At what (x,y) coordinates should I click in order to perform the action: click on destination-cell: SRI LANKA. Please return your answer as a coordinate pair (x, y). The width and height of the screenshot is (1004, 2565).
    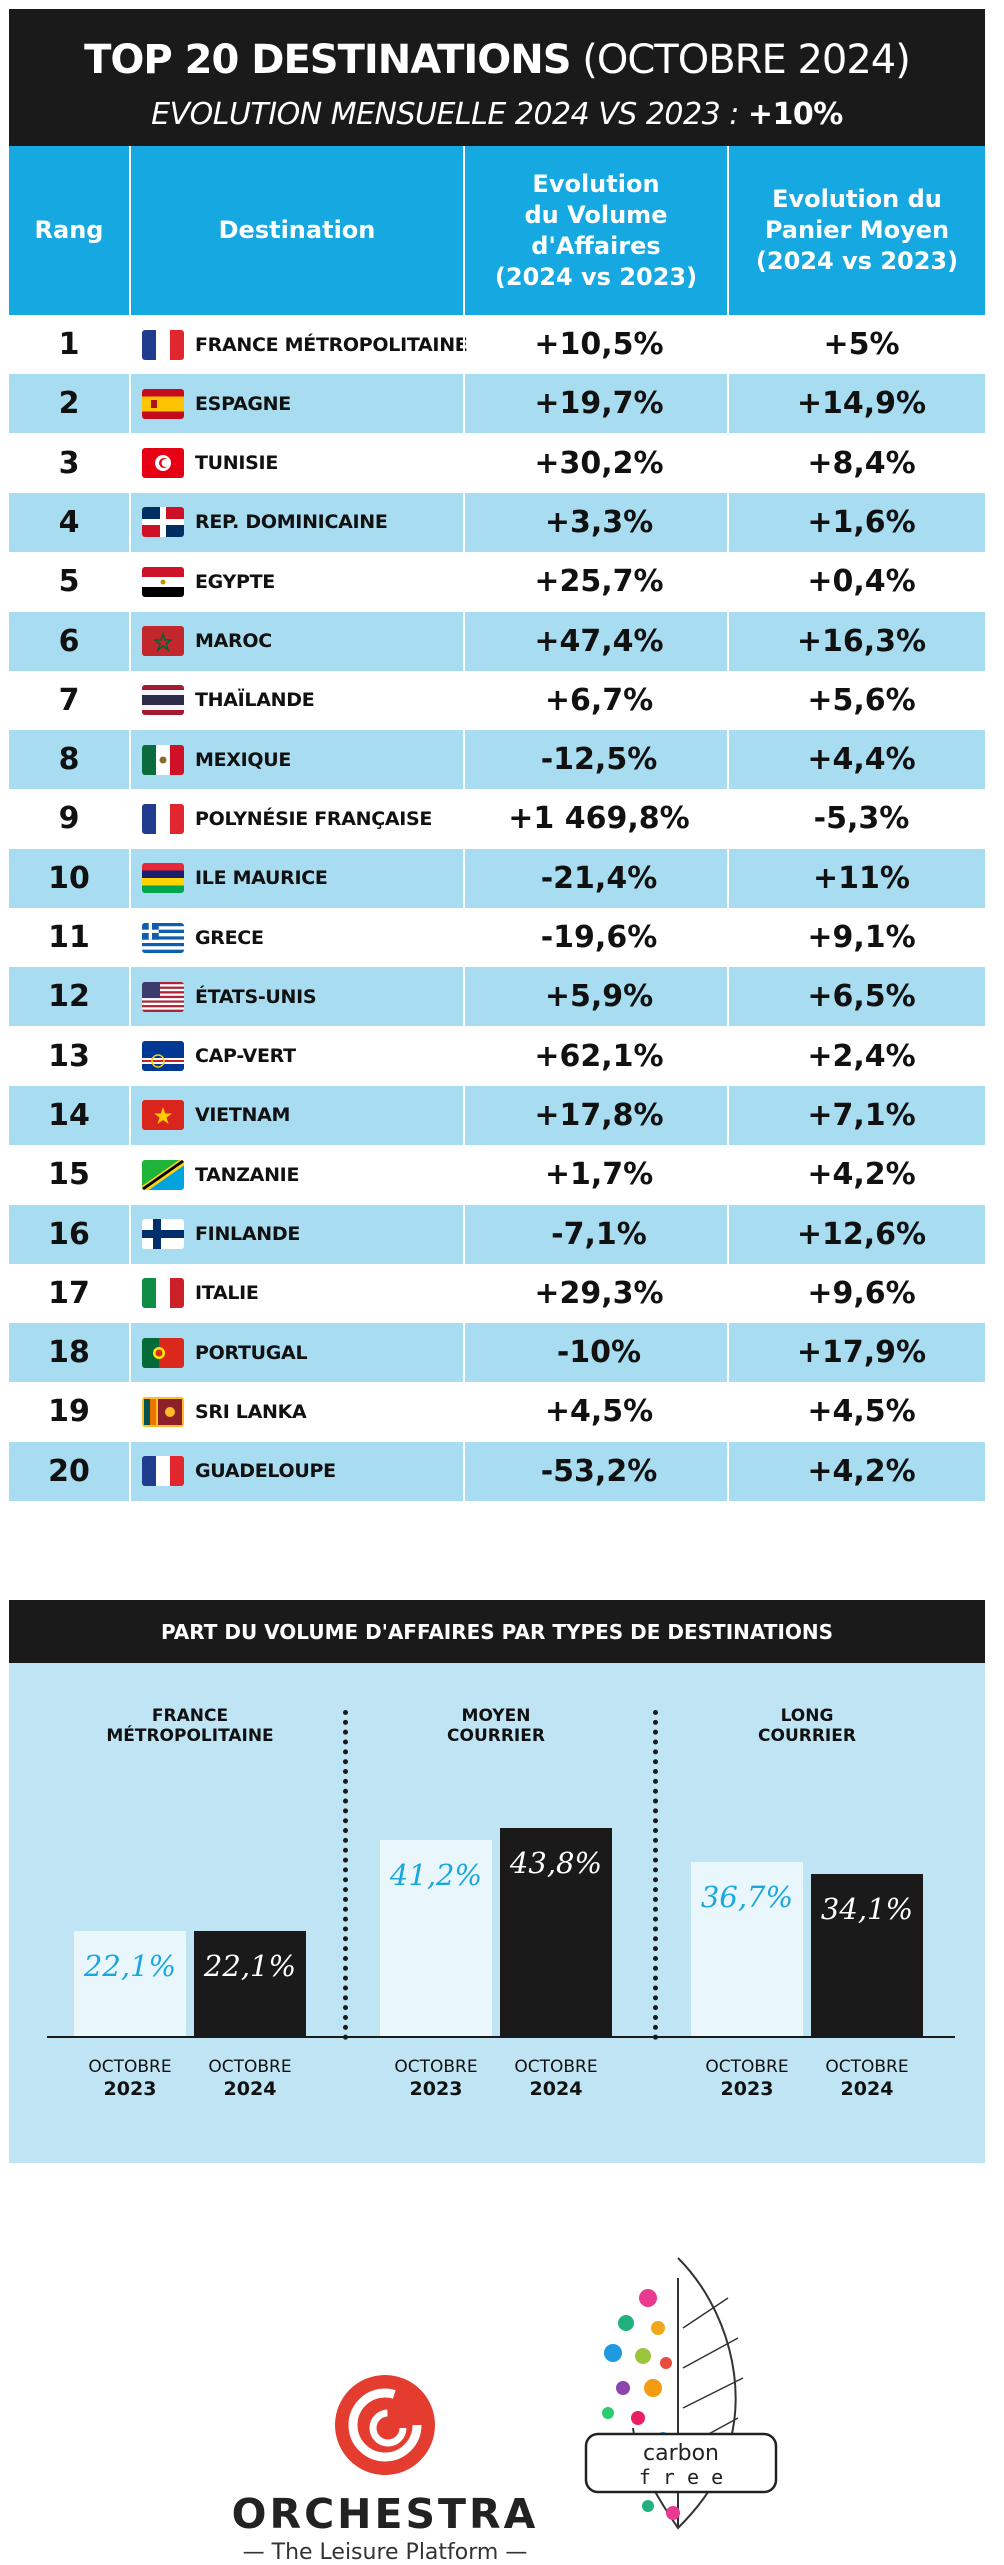
    Looking at the image, I should click on (307, 1411).